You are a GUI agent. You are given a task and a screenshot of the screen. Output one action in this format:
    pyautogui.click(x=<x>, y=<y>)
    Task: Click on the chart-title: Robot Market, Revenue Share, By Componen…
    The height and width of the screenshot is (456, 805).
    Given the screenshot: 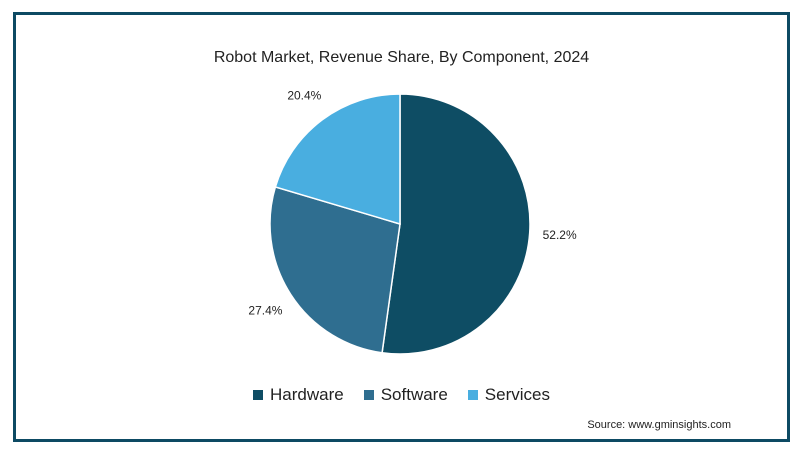 What is the action you would take?
    pyautogui.click(x=401, y=57)
    